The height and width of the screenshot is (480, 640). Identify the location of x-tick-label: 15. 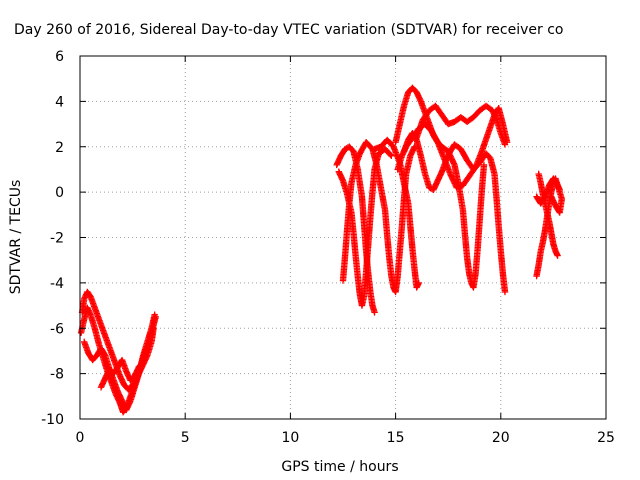
(396, 438).